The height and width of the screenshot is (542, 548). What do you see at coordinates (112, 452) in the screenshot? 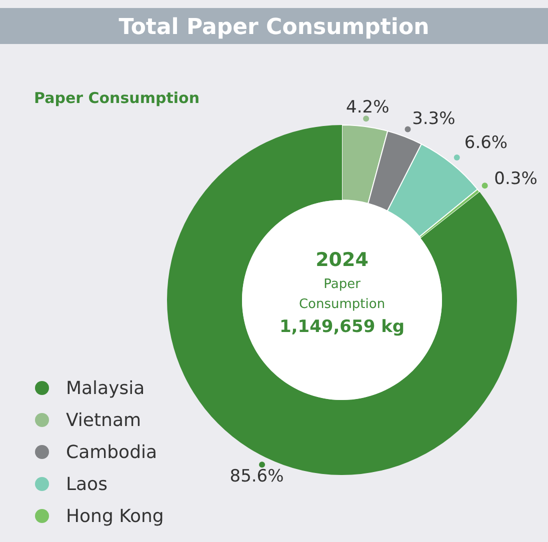
I see `legend-label: Cambodia` at bounding box center [112, 452].